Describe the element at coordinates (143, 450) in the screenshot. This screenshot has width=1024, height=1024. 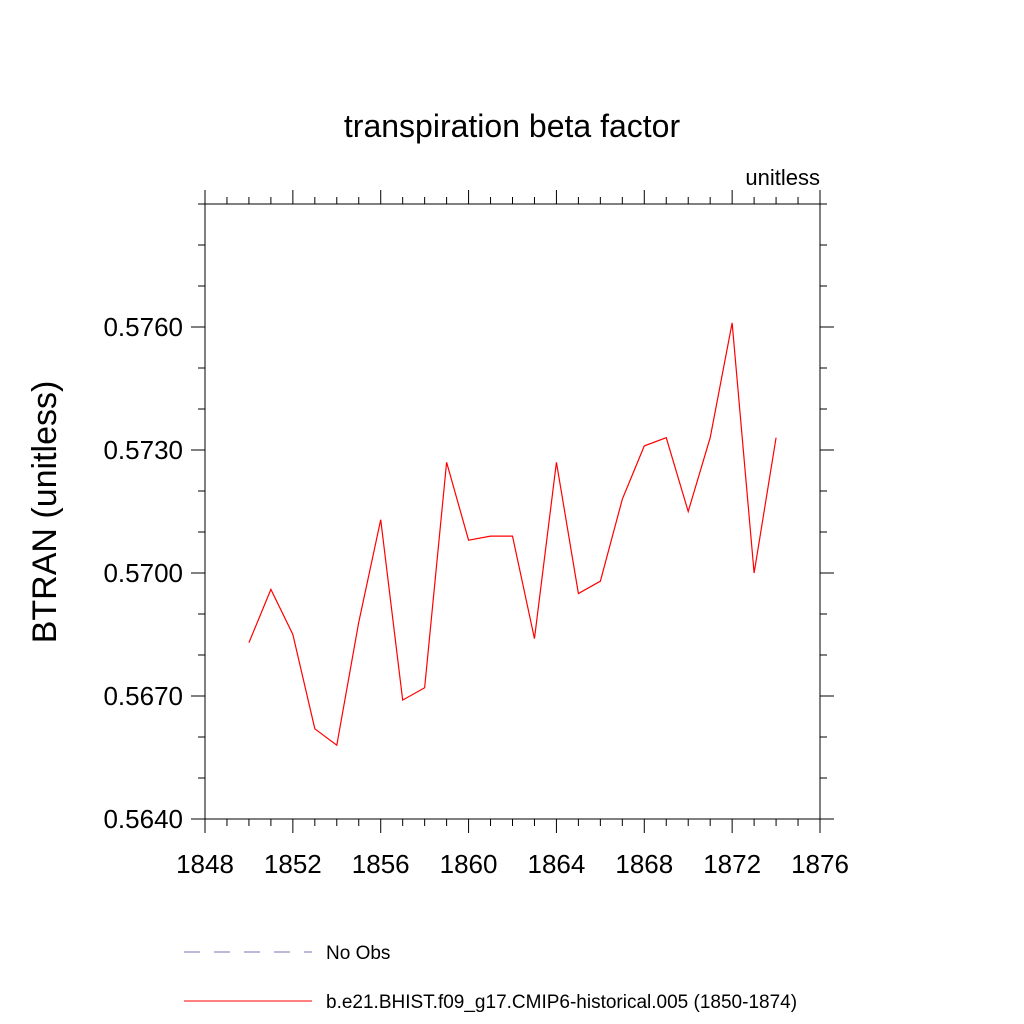
I see `y-tick-label: 0.5730` at that location.